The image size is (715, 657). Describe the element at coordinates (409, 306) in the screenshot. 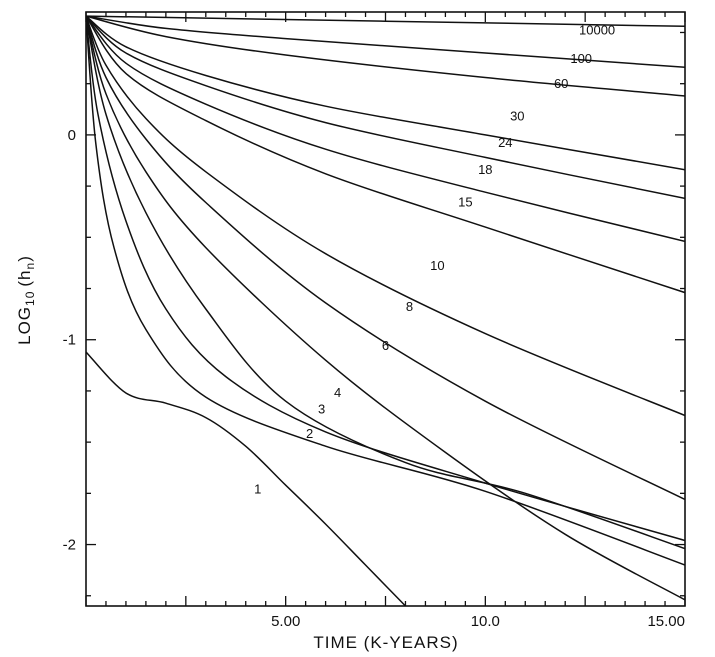

I see `series-label-8: 8` at that location.